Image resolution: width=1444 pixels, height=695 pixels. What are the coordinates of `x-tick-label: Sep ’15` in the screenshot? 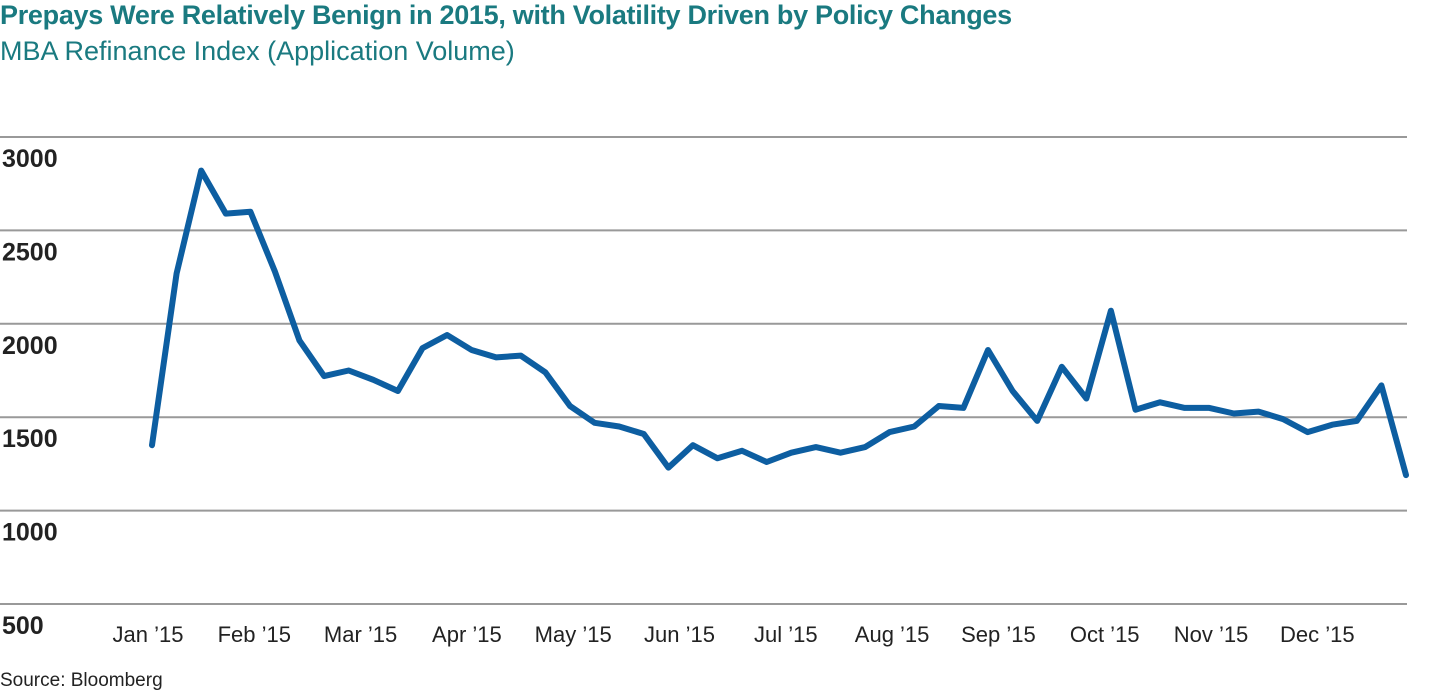 It's located at (998, 634).